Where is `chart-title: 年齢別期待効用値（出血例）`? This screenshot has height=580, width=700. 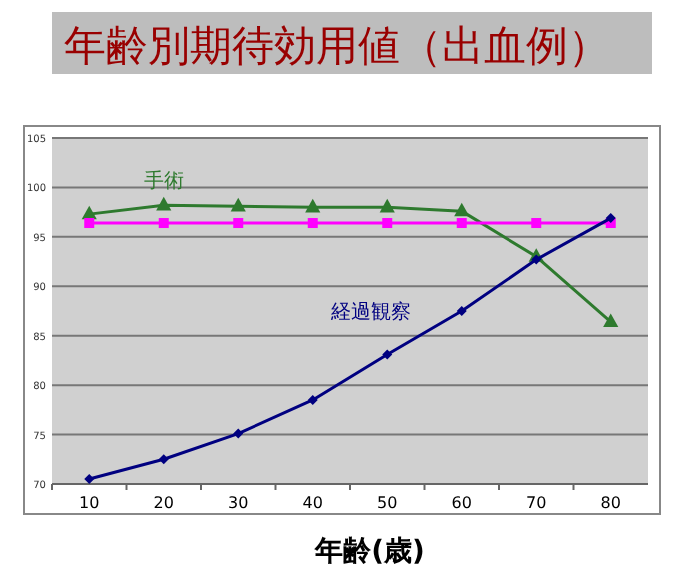
chart-title: 年齢別期待効用値（出血例） is located at coordinates (337, 46).